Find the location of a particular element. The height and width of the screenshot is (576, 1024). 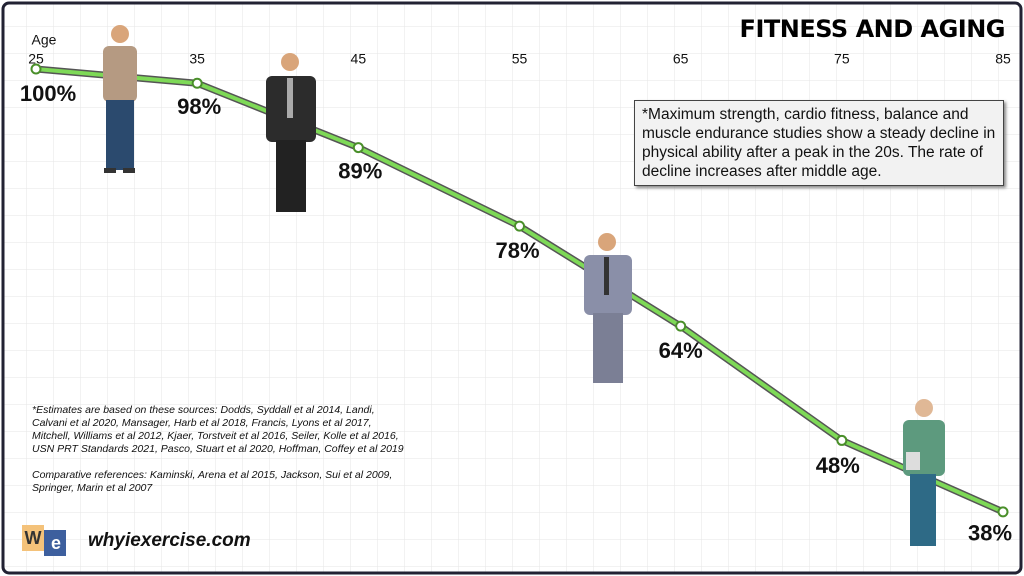

value-label: 64% is located at coordinates (681, 350).